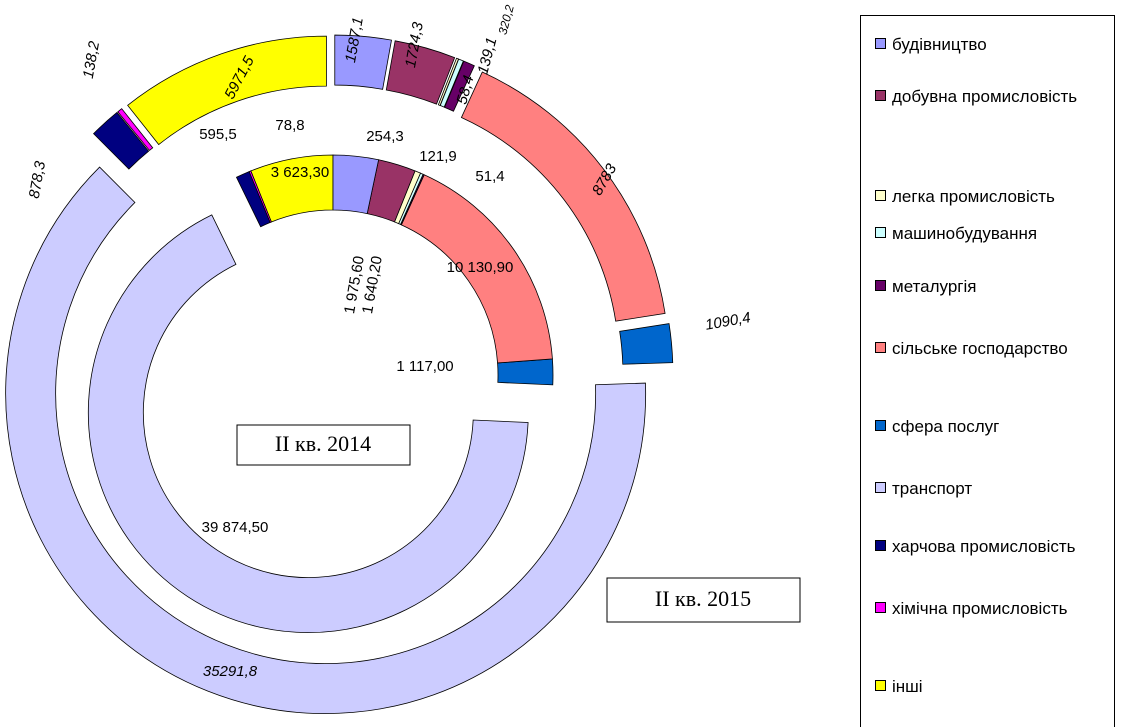  Describe the element at coordinates (973, 196) in the screenshot. I see `legend-label: легка промисловість` at that location.